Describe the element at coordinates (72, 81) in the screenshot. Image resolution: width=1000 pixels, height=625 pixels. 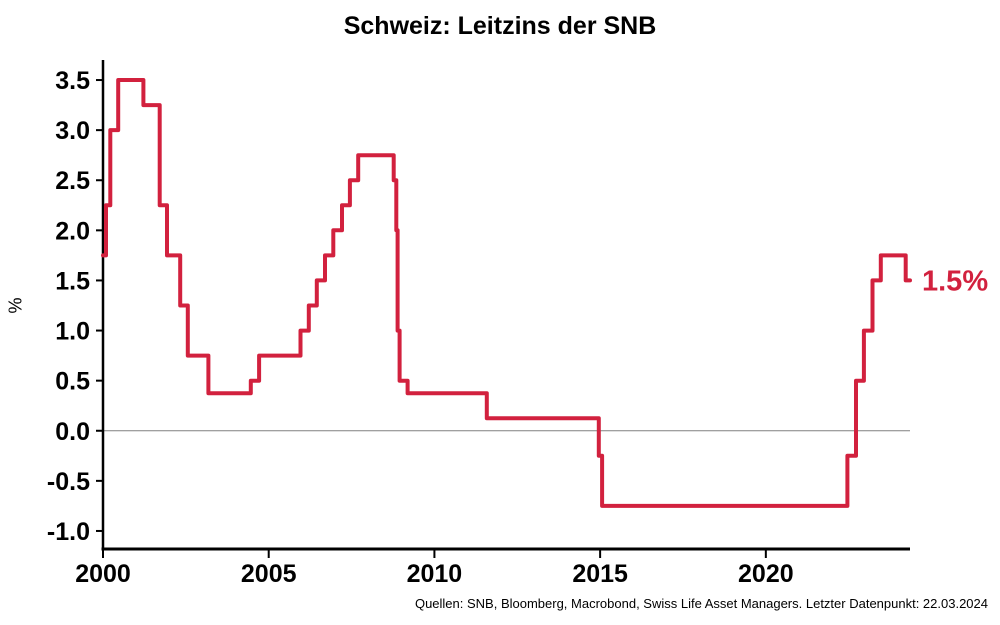
I see `y-tick-label: 3.5` at that location.